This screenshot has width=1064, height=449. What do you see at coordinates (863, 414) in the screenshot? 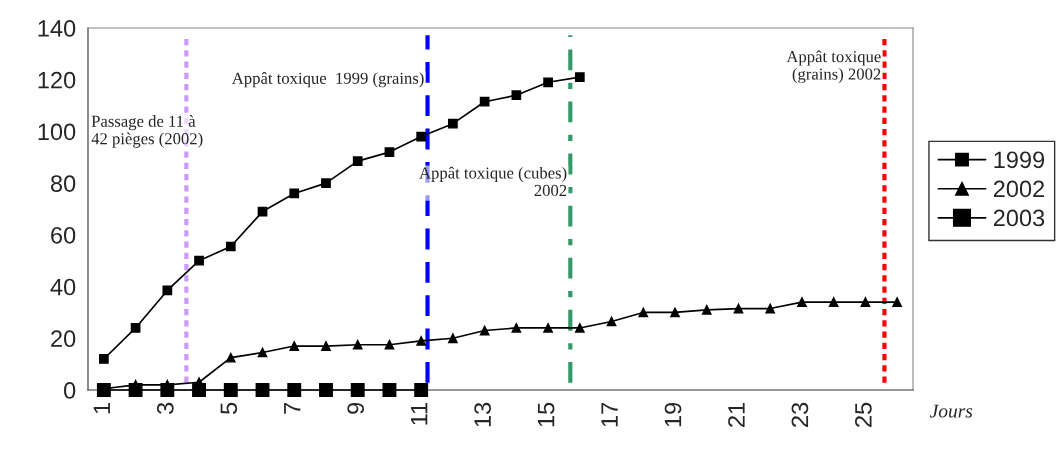
I see `x-tick-label: 25` at bounding box center [863, 414].